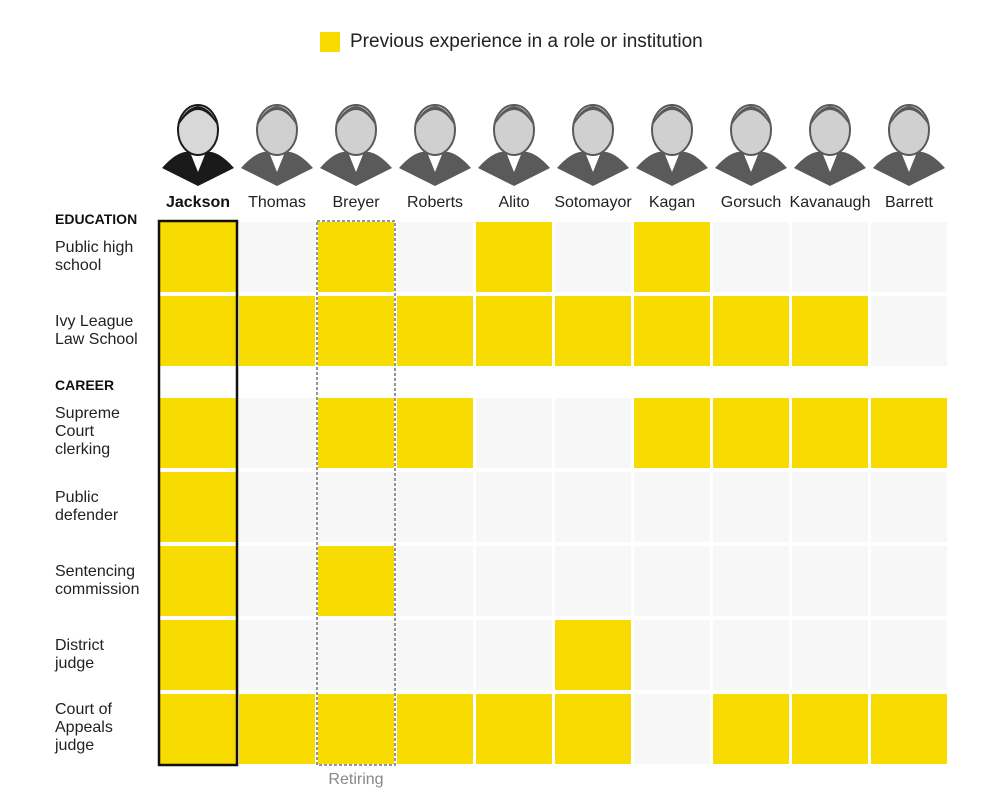  I want to click on cell-court-of-appeals-judge-gorsuch-filled, so click(751, 729).